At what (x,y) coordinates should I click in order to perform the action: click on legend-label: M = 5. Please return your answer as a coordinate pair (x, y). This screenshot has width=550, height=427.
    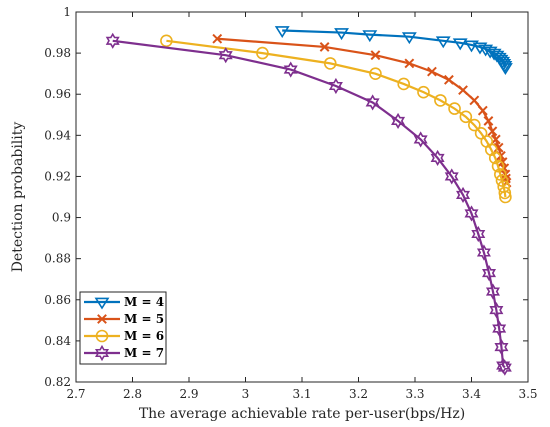
    Looking at the image, I should click on (144, 319).